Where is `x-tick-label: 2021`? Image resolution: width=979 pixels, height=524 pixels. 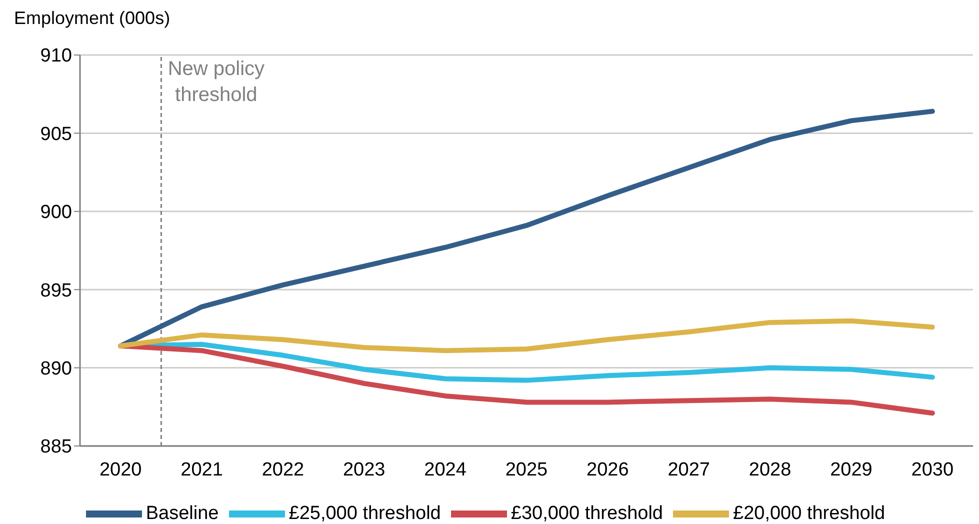 x-tick-label: 2021 is located at coordinates (201, 469).